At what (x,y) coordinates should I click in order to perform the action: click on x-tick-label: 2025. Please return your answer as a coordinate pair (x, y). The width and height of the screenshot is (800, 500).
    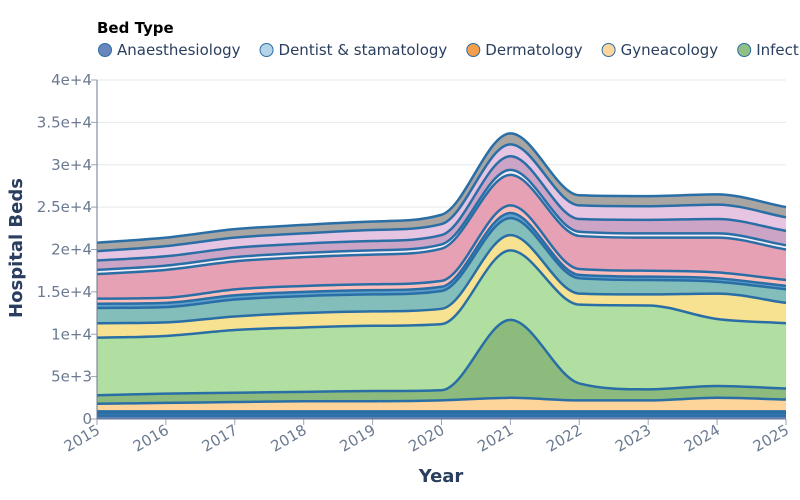
    Looking at the image, I should click on (771, 438).